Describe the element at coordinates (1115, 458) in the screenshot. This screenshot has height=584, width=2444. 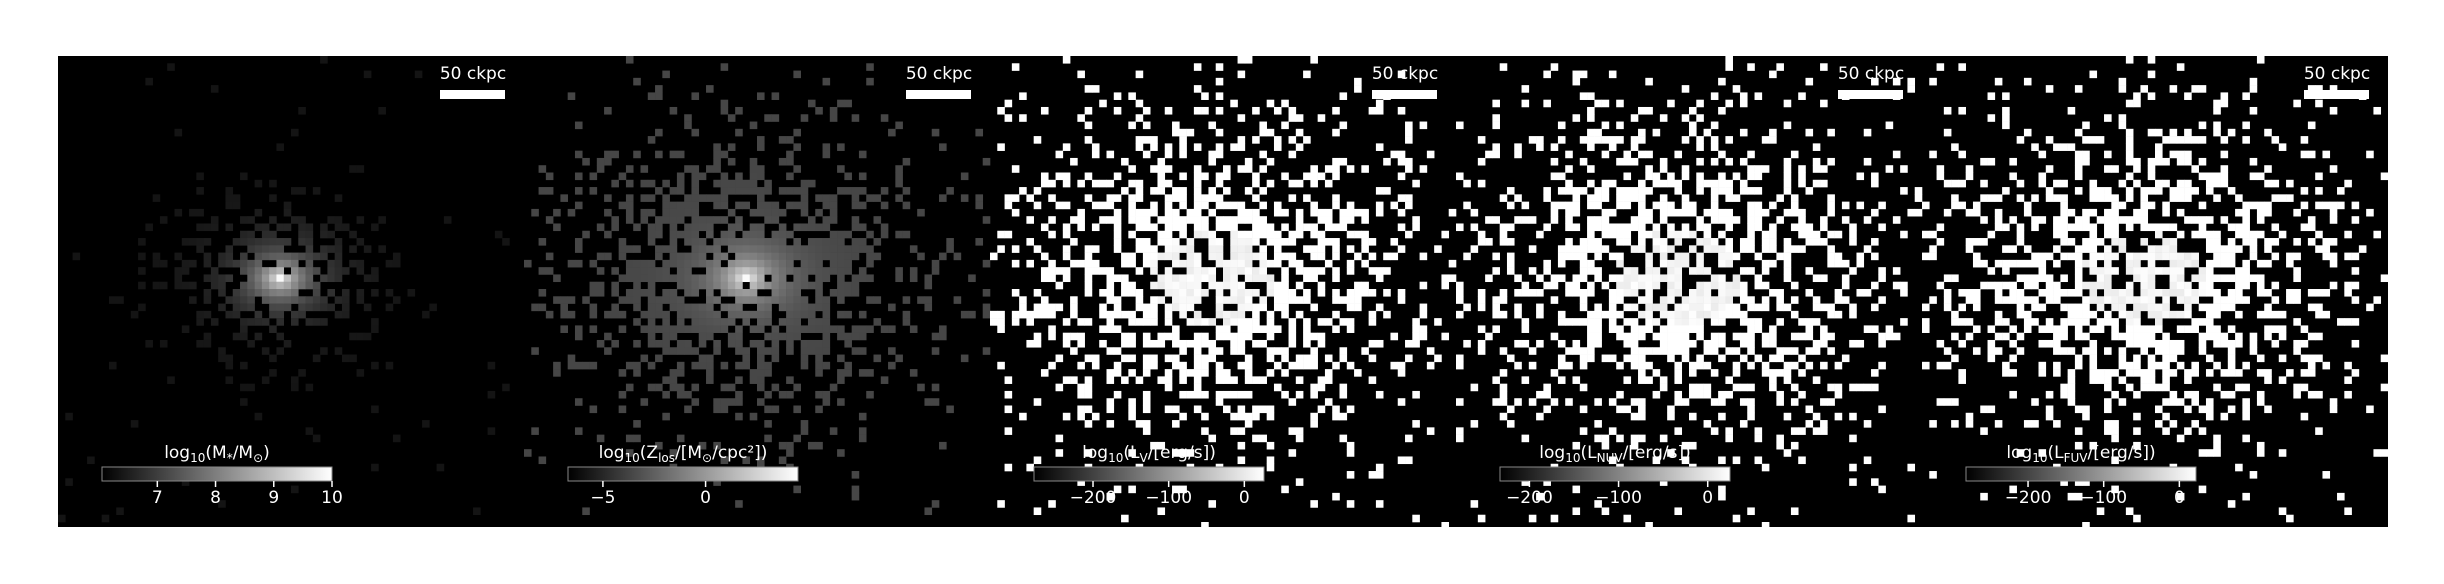
I see `label-part: 10` at that location.